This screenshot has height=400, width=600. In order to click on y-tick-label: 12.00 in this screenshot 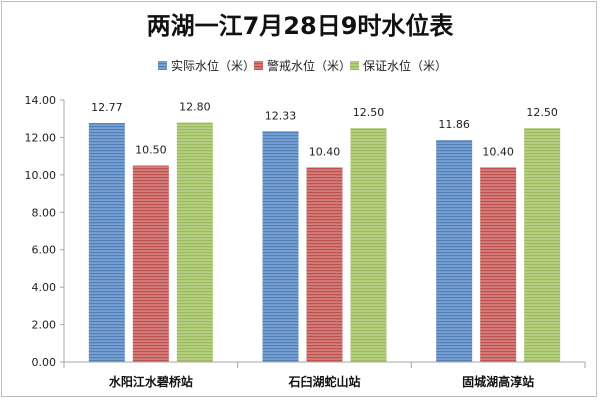, I will do `click(41, 137)`.